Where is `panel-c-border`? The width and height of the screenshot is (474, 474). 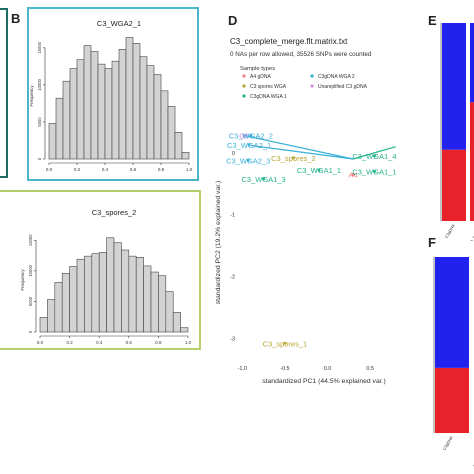
panel-c-border is located at coordinates (100, 270).